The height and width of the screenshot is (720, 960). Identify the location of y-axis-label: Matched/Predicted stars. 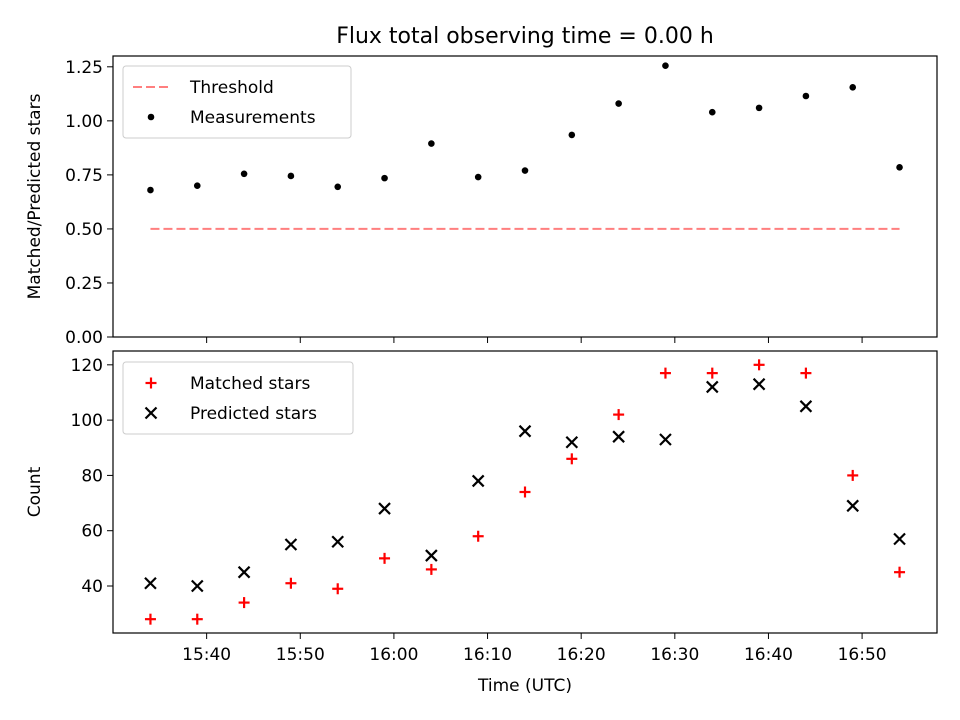
(35, 196).